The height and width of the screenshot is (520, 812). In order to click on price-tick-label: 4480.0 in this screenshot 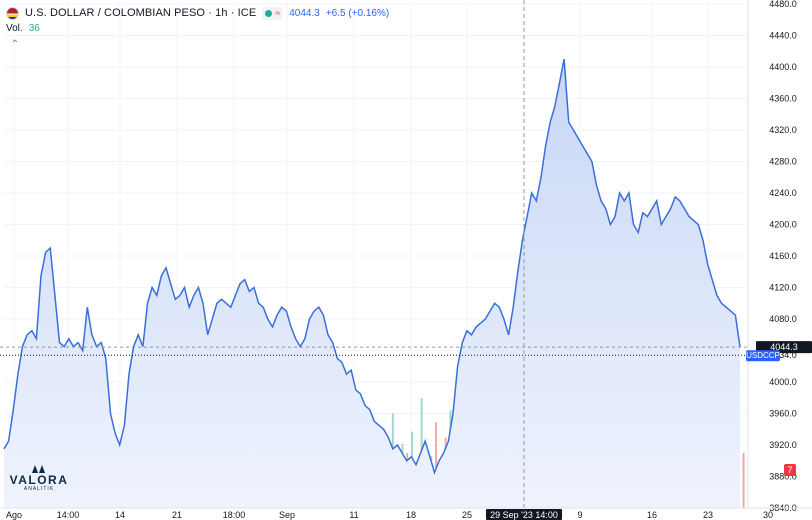, I will do `click(783, 4)`.